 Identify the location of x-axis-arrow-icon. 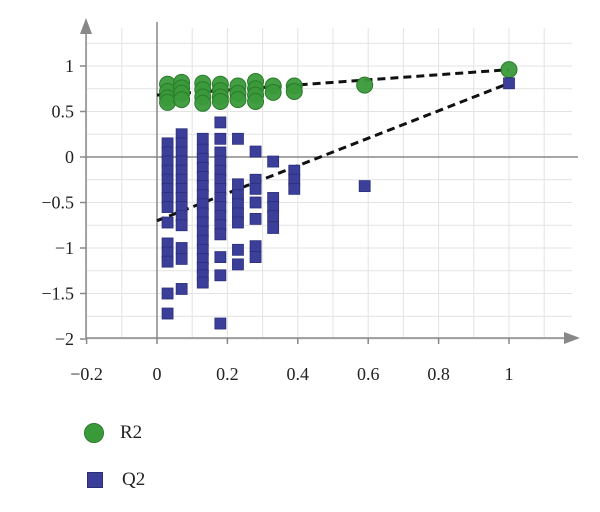
(572, 338).